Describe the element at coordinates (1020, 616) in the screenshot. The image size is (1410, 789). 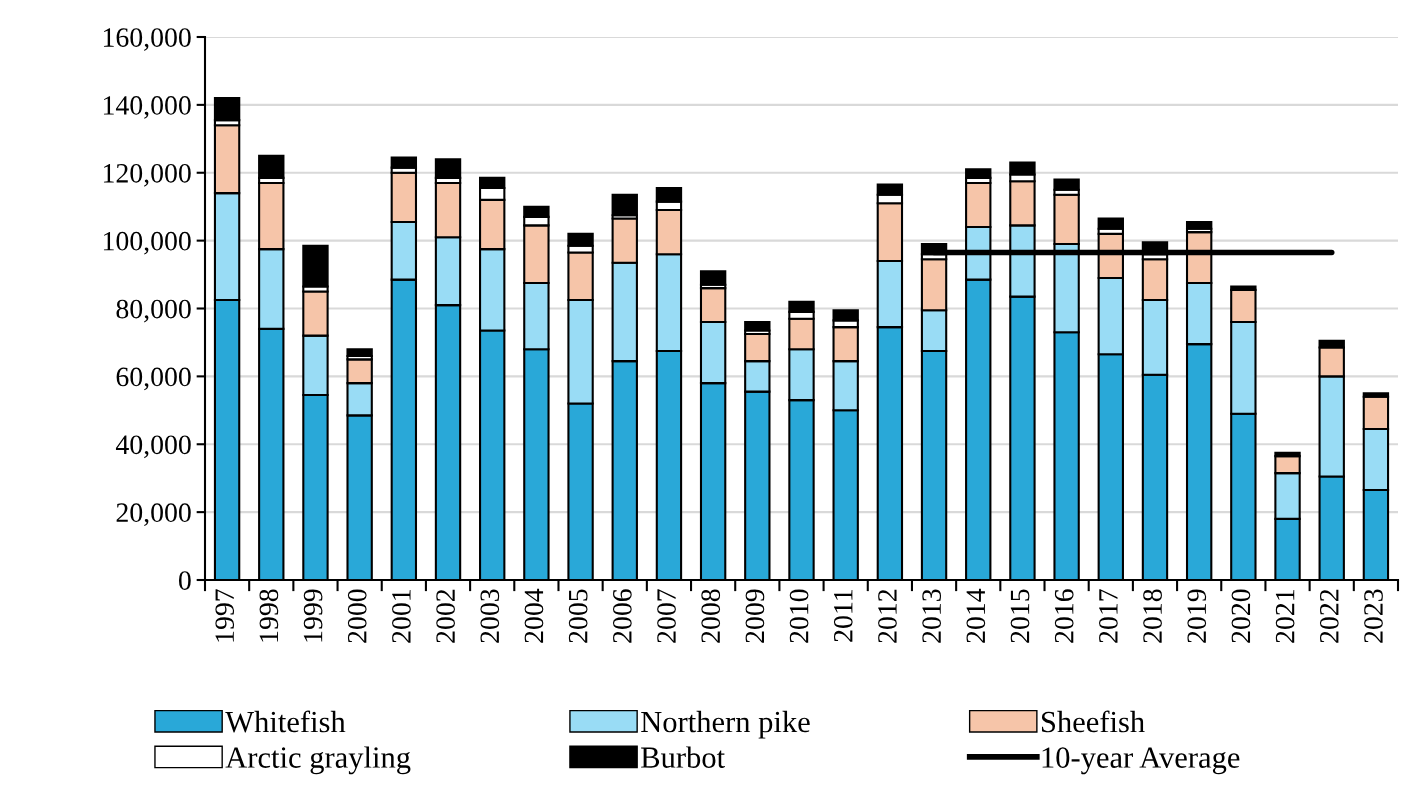
I see `x-tick-label: 2015` at that location.